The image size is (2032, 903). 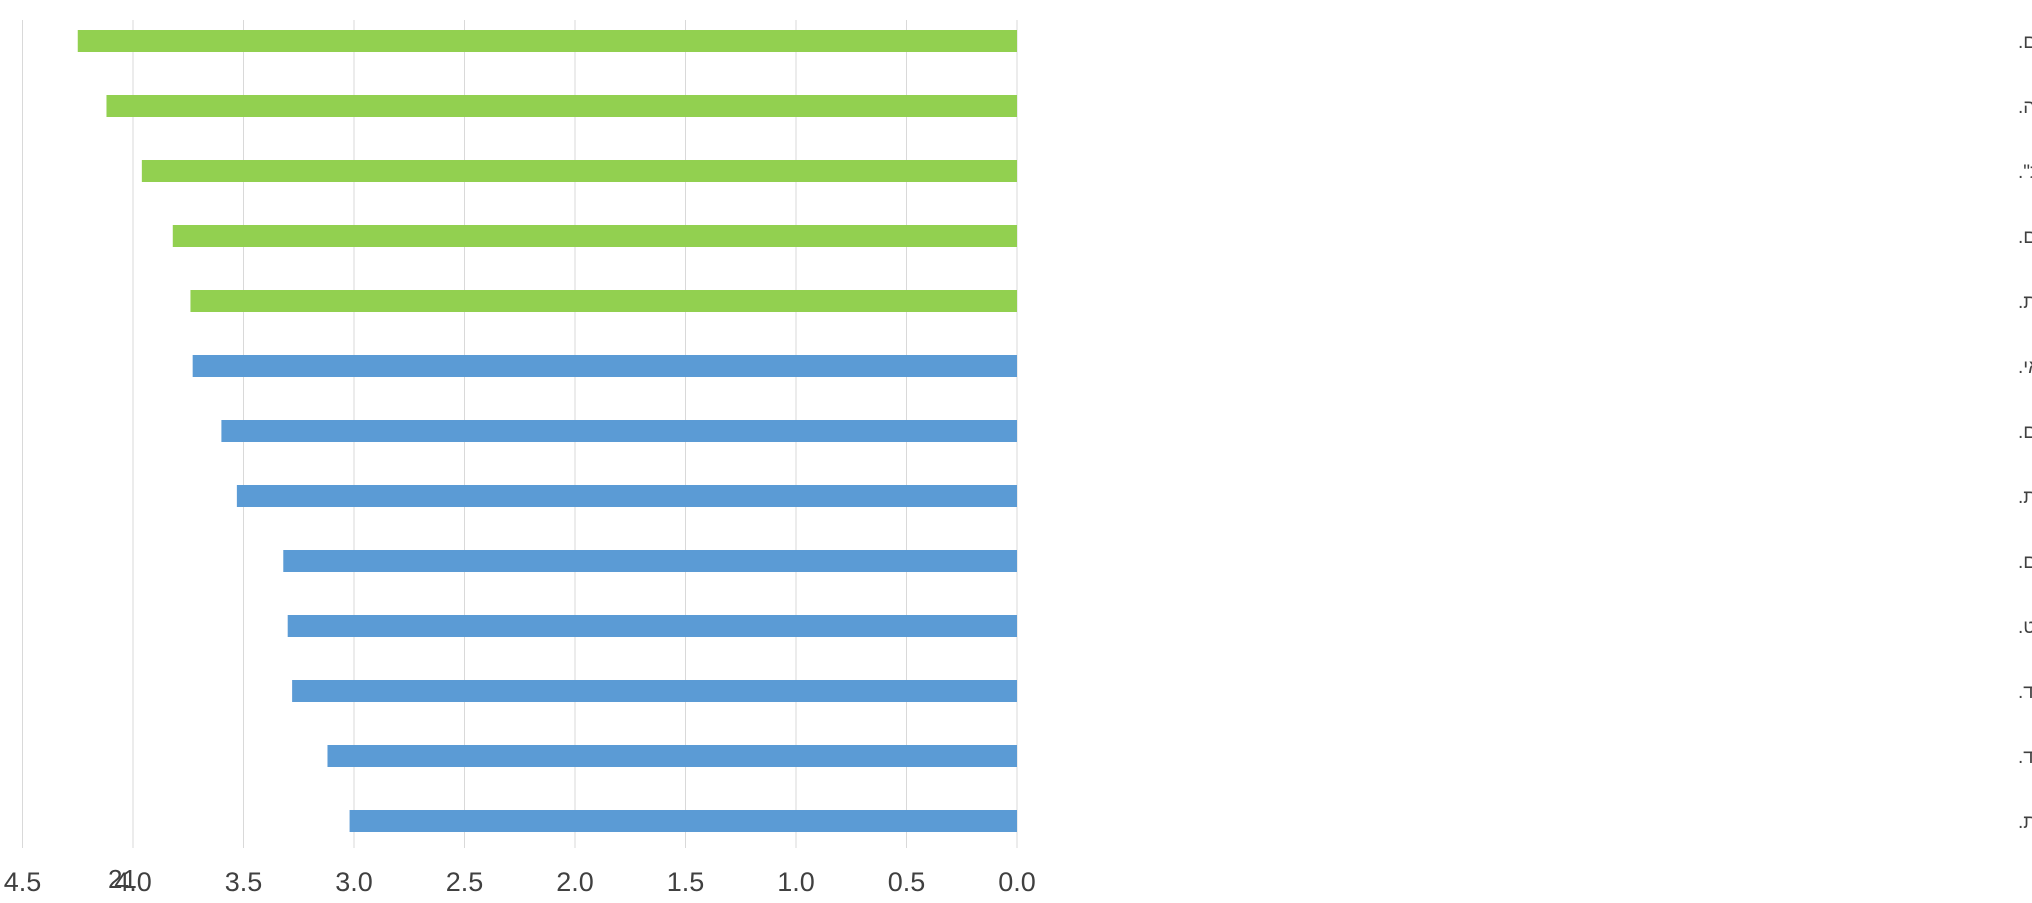 I want to click on x-tick-label: 3.0, so click(x=354, y=882).